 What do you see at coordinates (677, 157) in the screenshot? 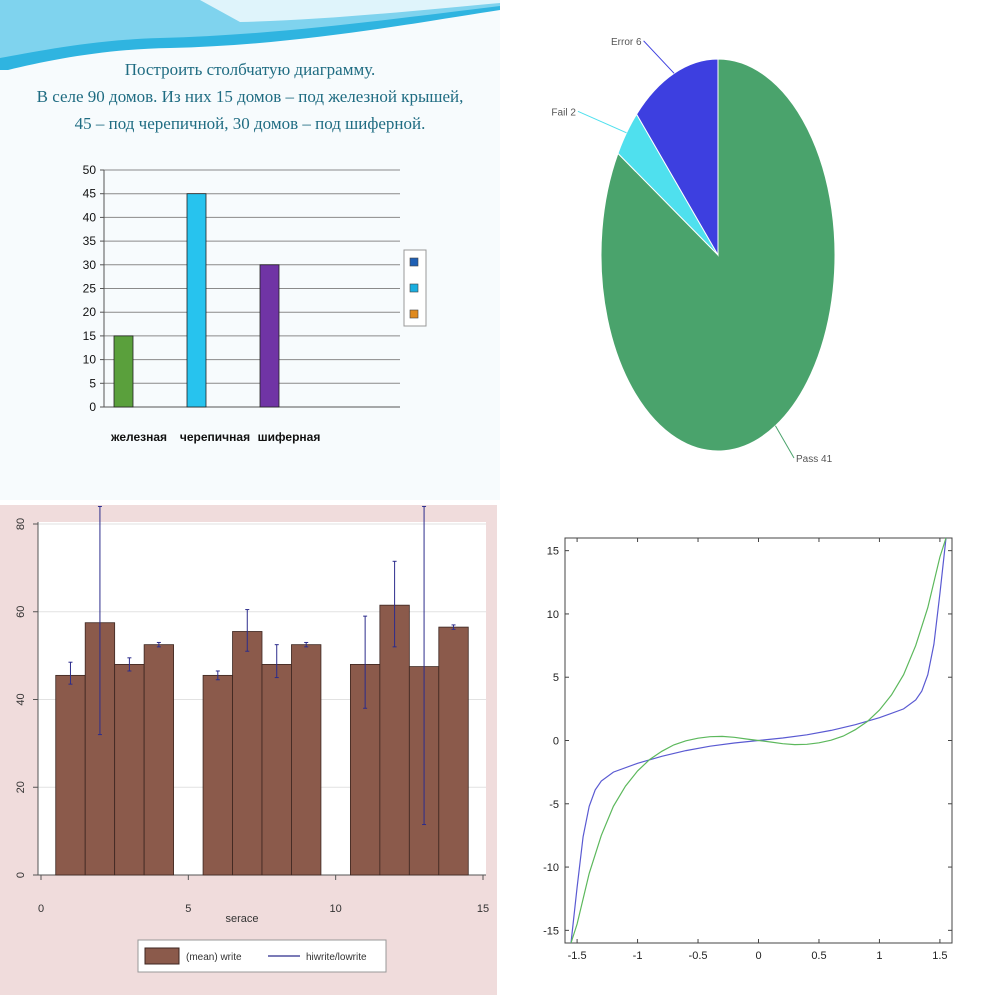
I see `pie-slice` at bounding box center [677, 157].